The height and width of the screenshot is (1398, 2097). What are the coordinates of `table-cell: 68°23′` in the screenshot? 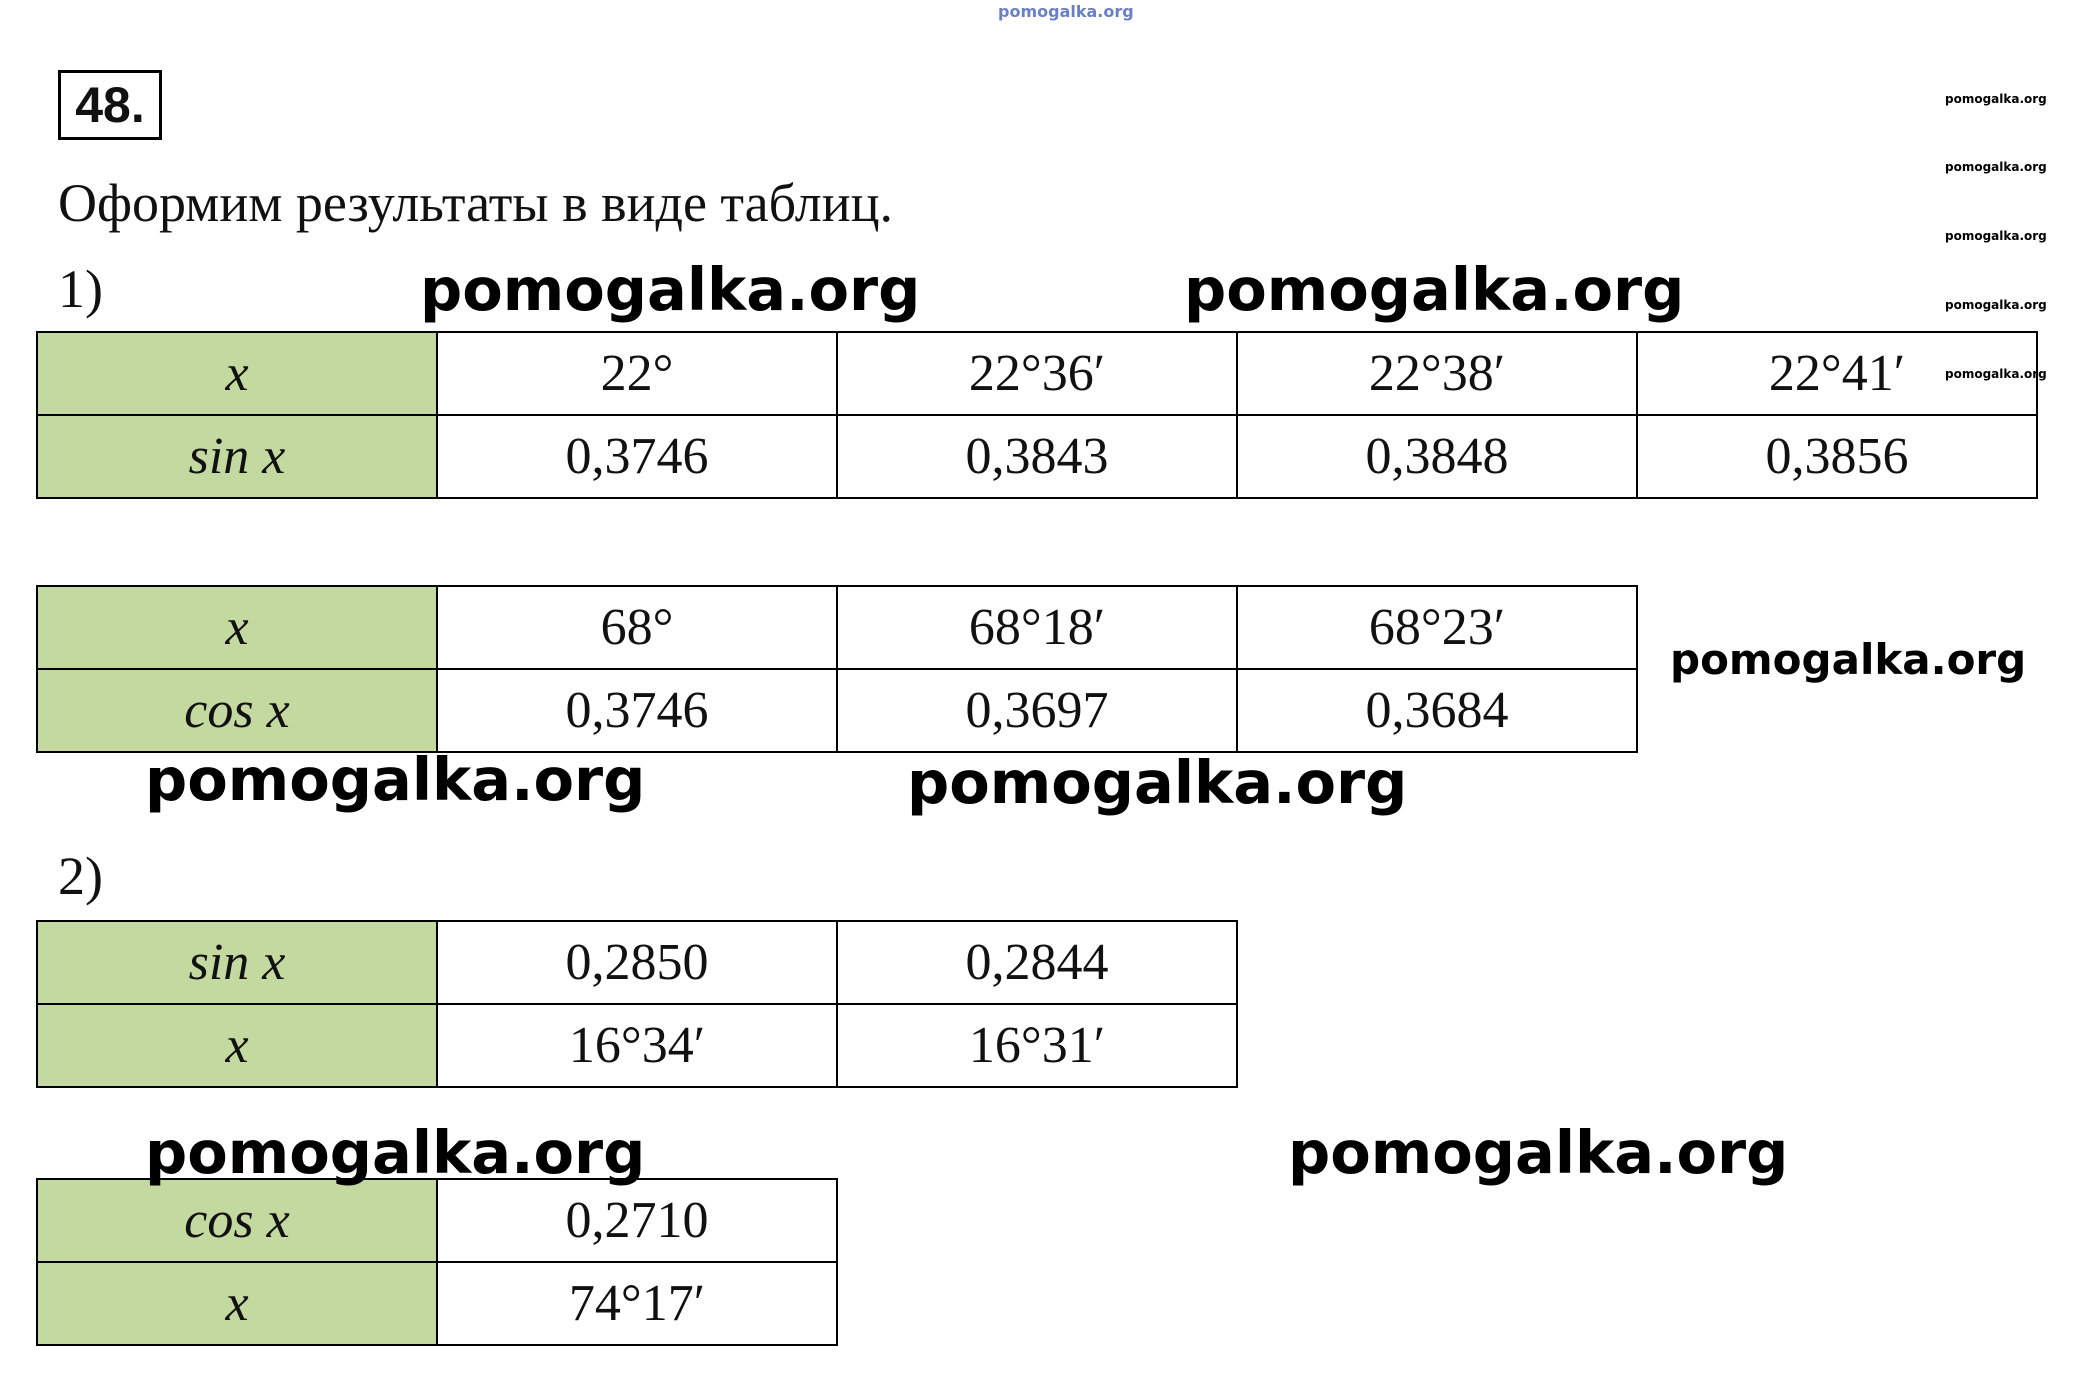 It's located at (1437, 627).